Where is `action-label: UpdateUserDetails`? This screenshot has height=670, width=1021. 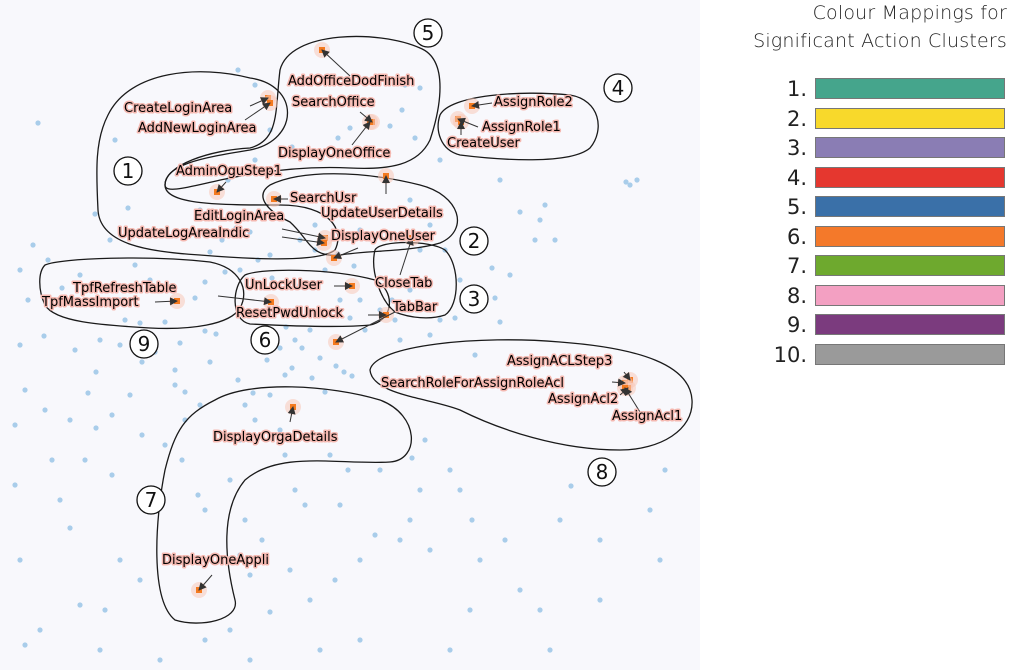
action-label: UpdateUserDetails is located at coordinates (382, 213).